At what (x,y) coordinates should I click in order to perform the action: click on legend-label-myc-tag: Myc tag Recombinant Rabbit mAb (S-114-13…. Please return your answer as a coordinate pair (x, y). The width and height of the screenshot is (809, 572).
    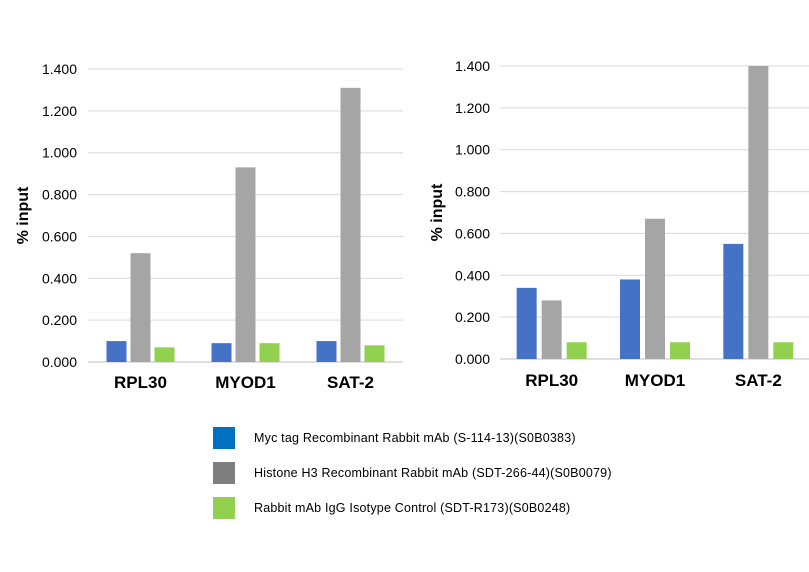
    Looking at the image, I should click on (415, 437).